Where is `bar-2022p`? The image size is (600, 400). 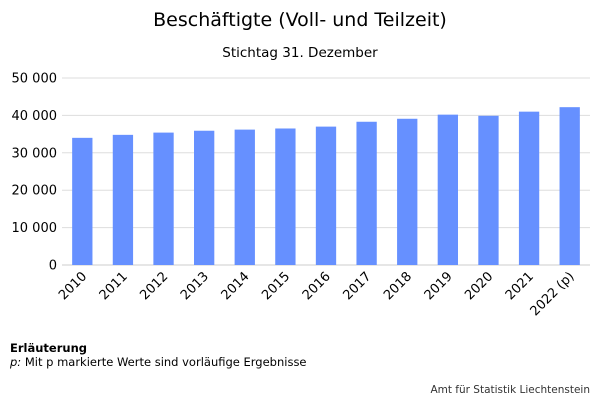
bar-2022p is located at coordinates (569, 186).